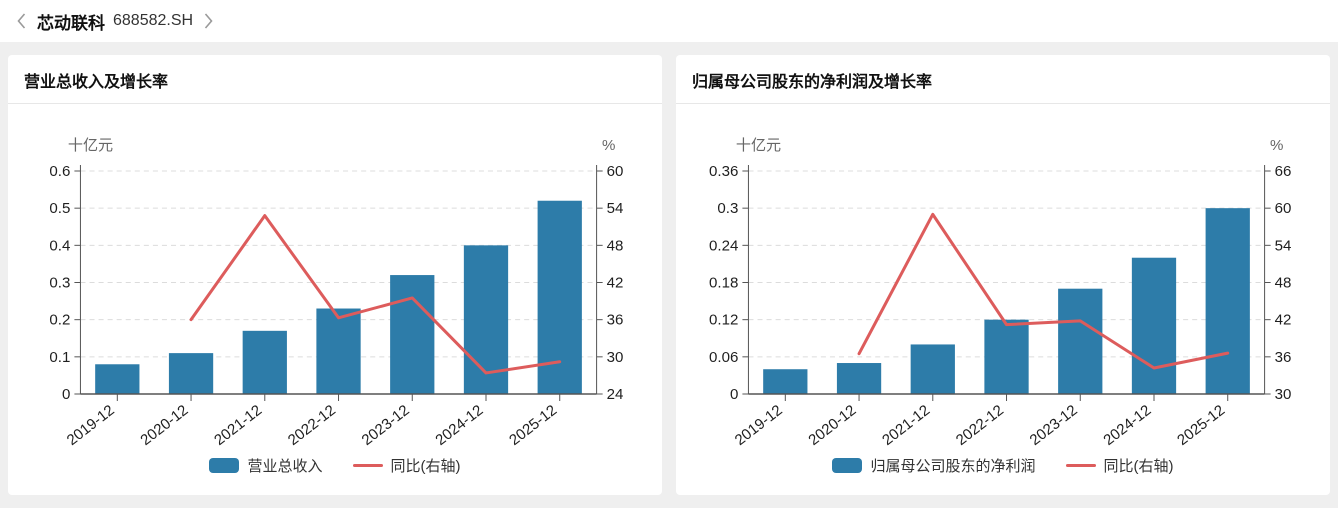 The width and height of the screenshot is (1338, 508). Describe the element at coordinates (59, 357) in the screenshot. I see `y-left-tick-label: 0.1` at that location.